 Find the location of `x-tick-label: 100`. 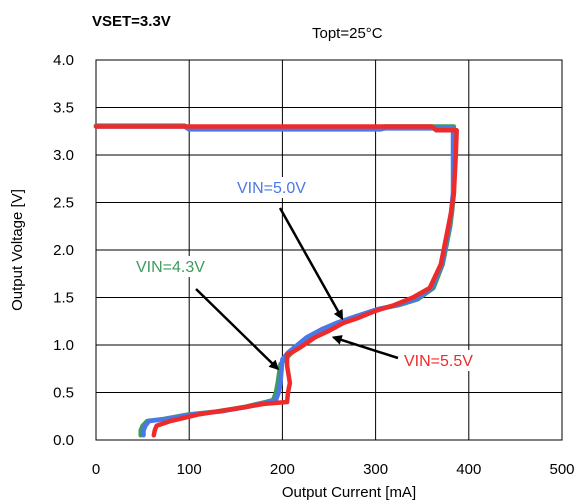

x-tick-label: 100 is located at coordinates (189, 469).